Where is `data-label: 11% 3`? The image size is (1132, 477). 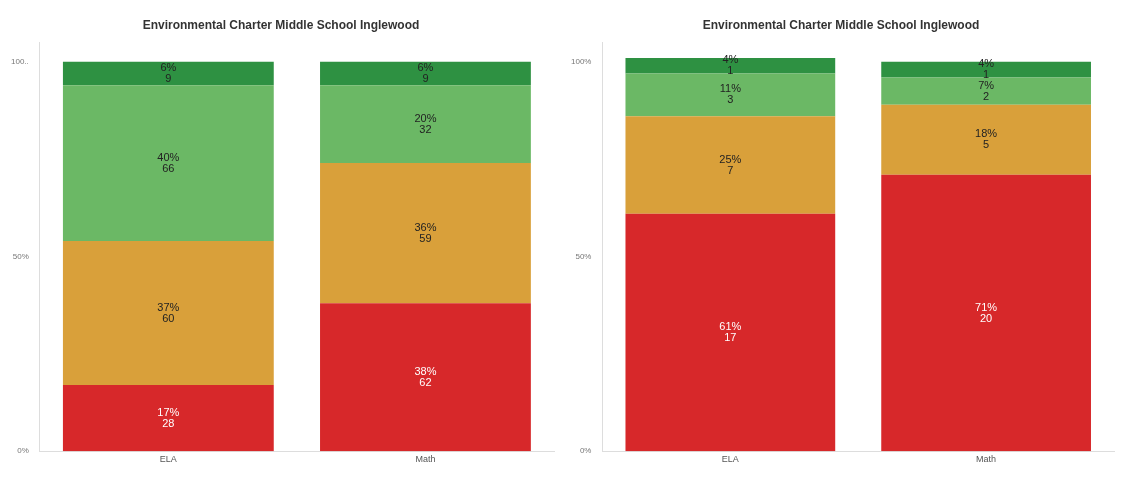 data-label: 11% 3 is located at coordinates (730, 94).